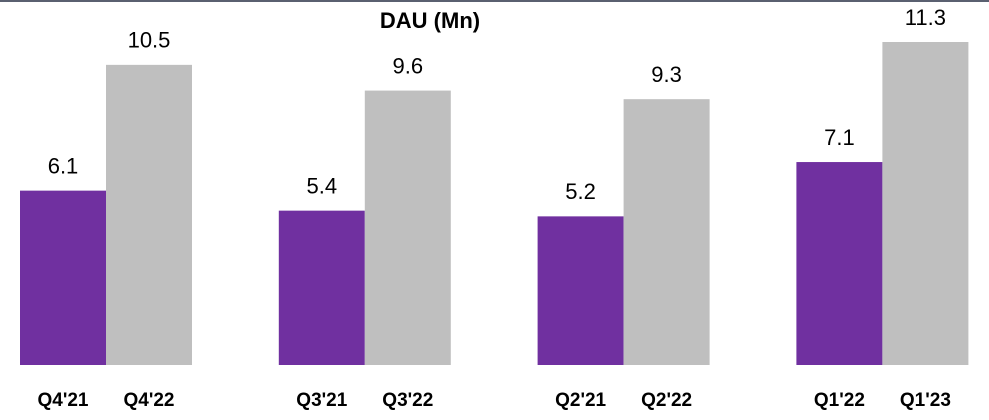  What do you see at coordinates (63, 400) in the screenshot?
I see `x-tick-label: Q4'21` at bounding box center [63, 400].